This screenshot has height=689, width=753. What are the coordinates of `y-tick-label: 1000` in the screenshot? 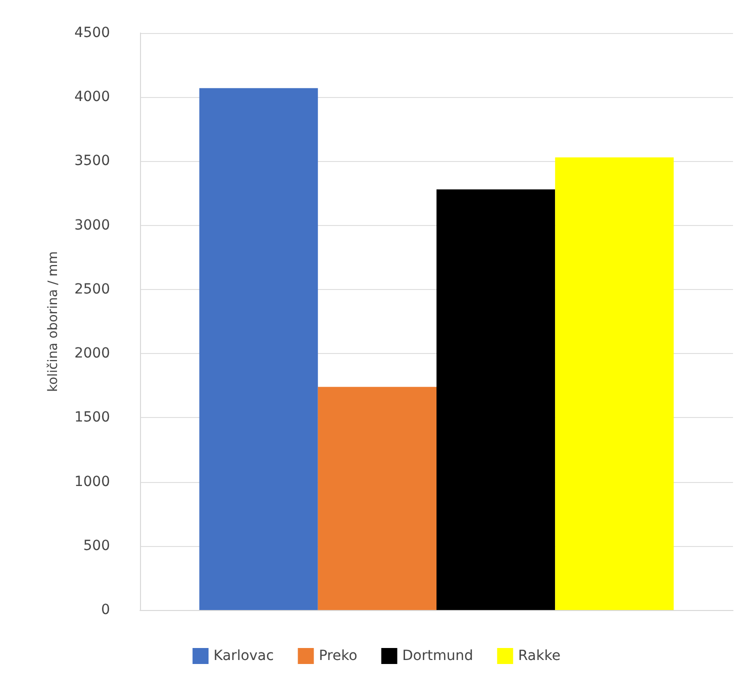 It's located at (92, 482).